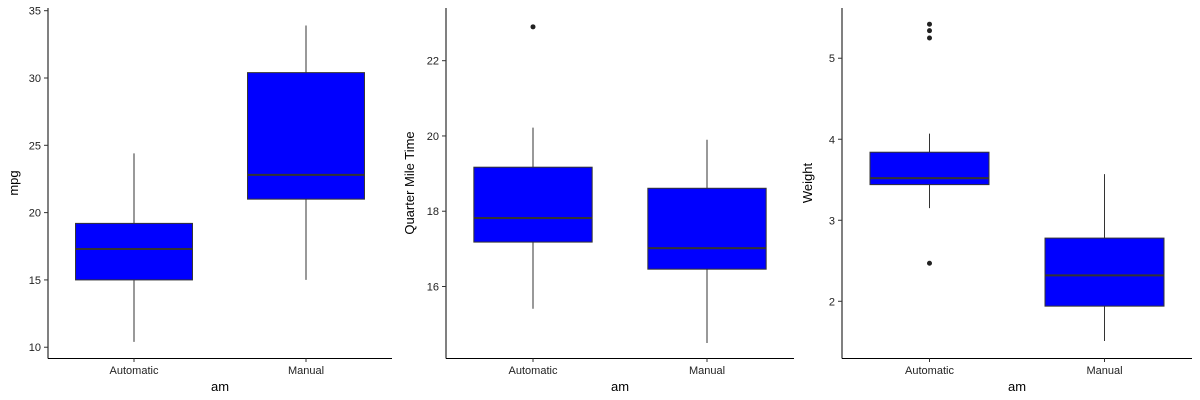 This screenshot has height=400, width=1200. Describe the element at coordinates (832, 140) in the screenshot. I see `y-tick-label: 4` at that location.